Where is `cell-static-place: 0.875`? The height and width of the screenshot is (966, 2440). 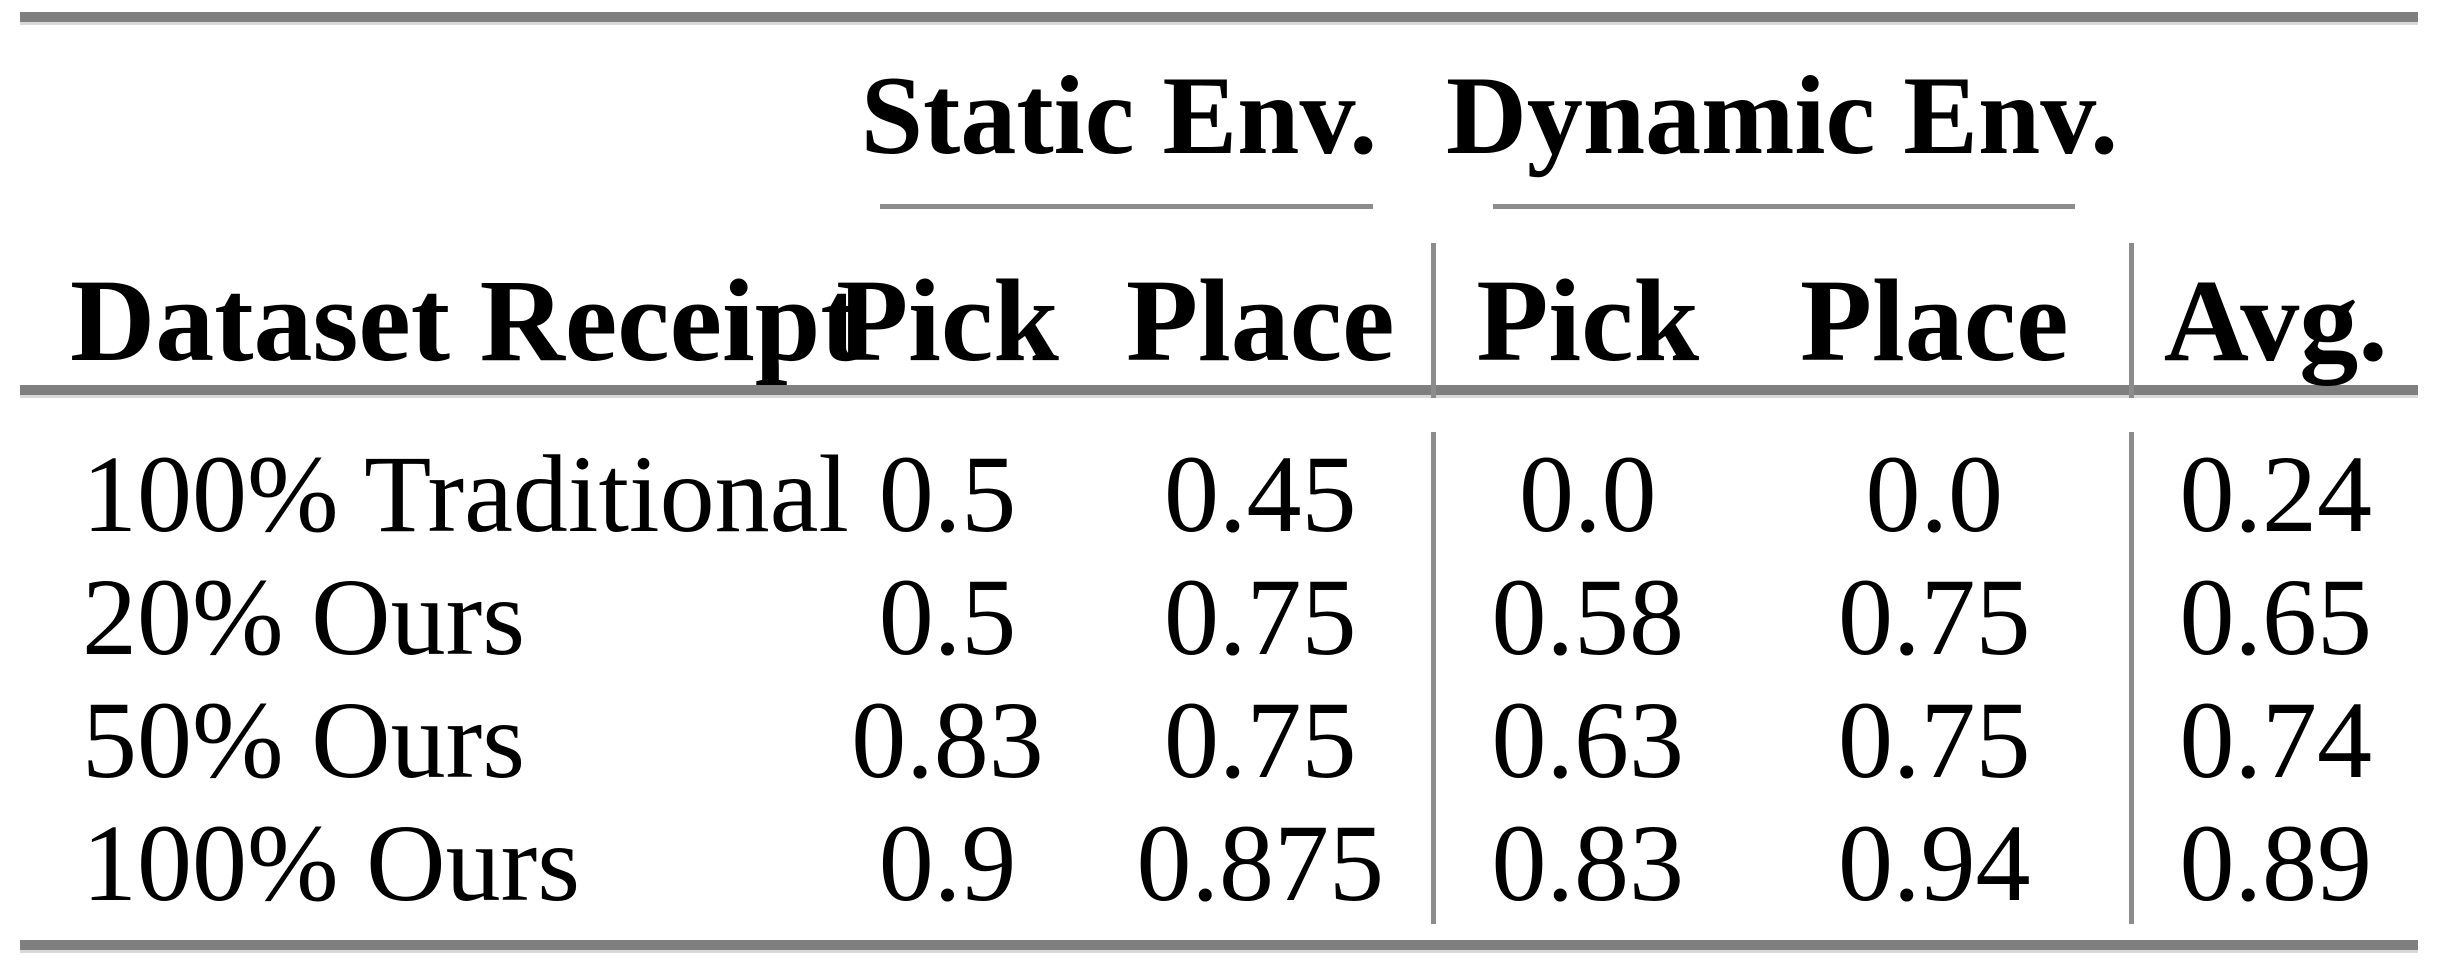
cell-static-place: 0.875 is located at coordinates (1260, 862).